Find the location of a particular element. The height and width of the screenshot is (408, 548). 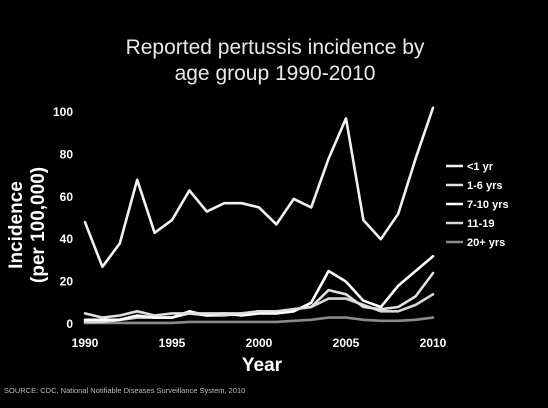

x-axis-title: Year is located at coordinates (262, 365).